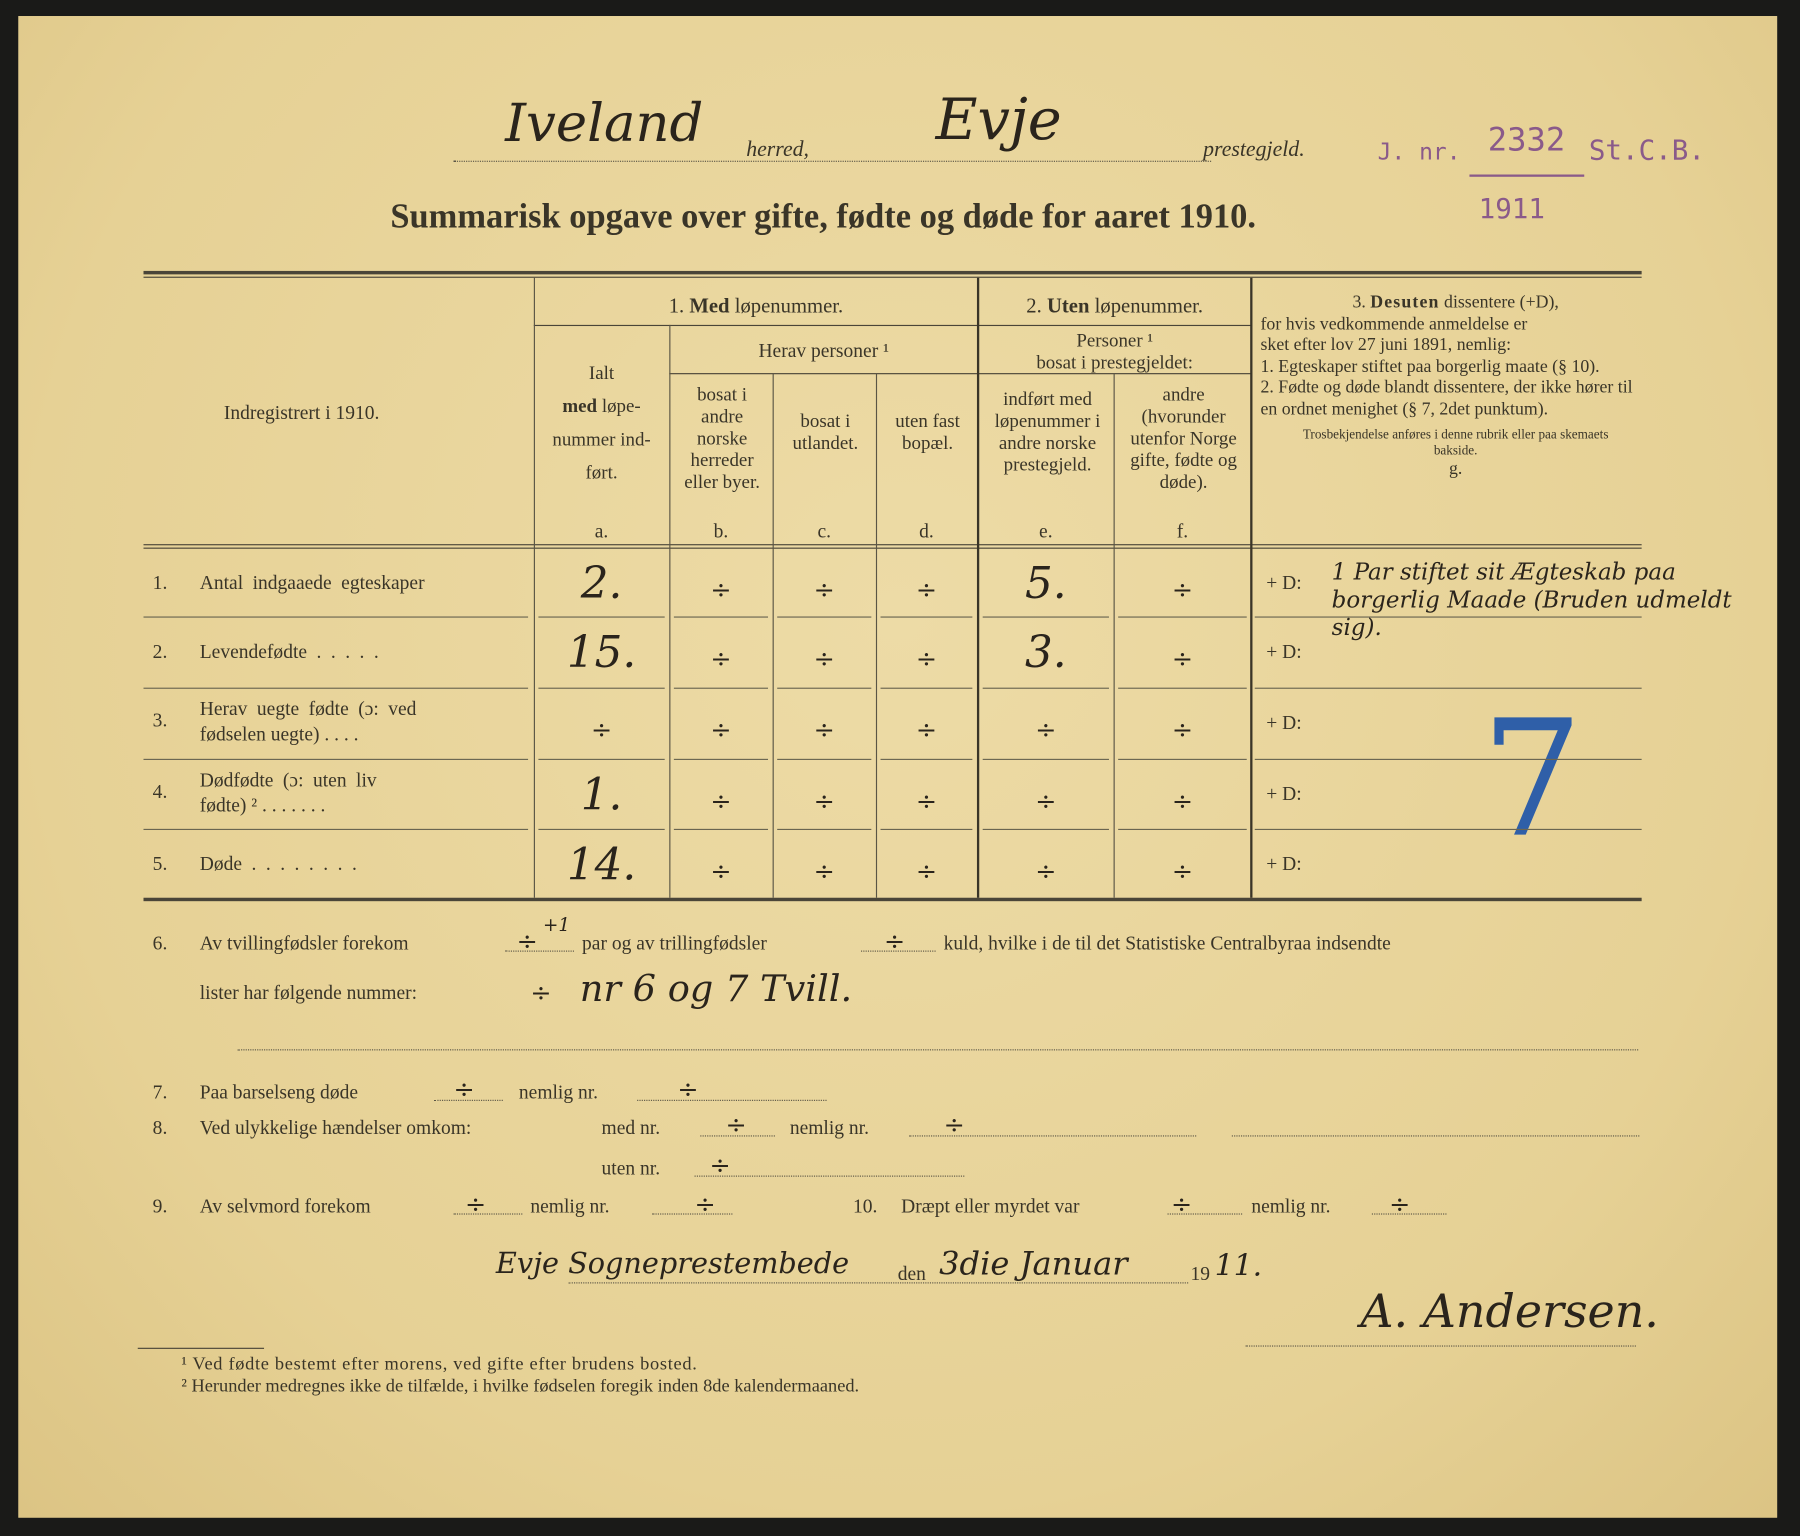 Image resolution: width=1800 pixels, height=1536 pixels. I want to click on personer-header: Personer ¹ bosat i prestegjeldet:, so click(1114, 351).